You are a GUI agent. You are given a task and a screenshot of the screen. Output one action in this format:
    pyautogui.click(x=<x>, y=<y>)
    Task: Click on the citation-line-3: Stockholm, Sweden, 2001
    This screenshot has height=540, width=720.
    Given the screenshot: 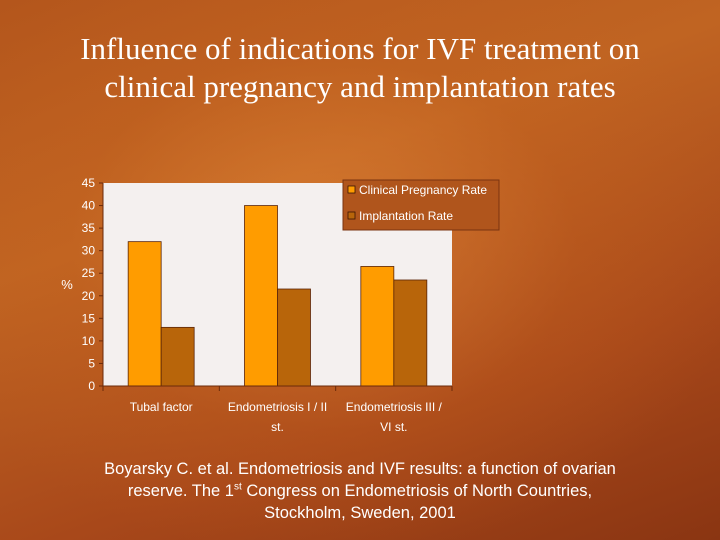 What is the action you would take?
    pyautogui.click(x=360, y=513)
    